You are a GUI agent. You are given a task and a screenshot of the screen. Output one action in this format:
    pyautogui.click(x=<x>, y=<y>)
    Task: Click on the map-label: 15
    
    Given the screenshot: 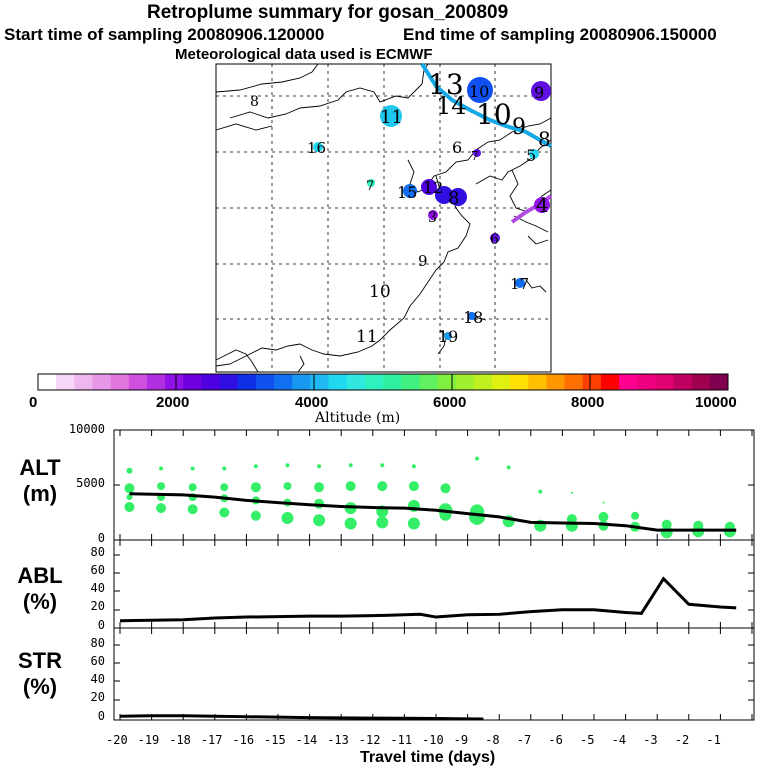 What is the action you would take?
    pyautogui.click(x=407, y=192)
    